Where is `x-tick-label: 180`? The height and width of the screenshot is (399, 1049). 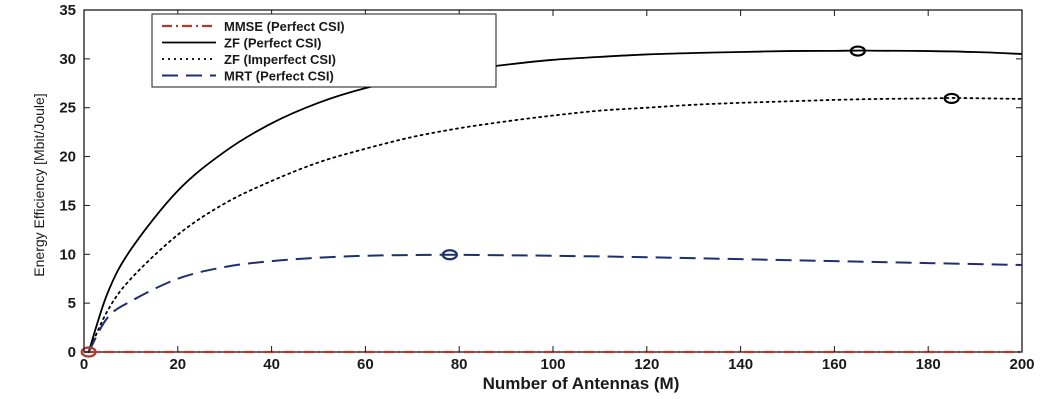 x-tick-label: 180 is located at coordinates (928, 364).